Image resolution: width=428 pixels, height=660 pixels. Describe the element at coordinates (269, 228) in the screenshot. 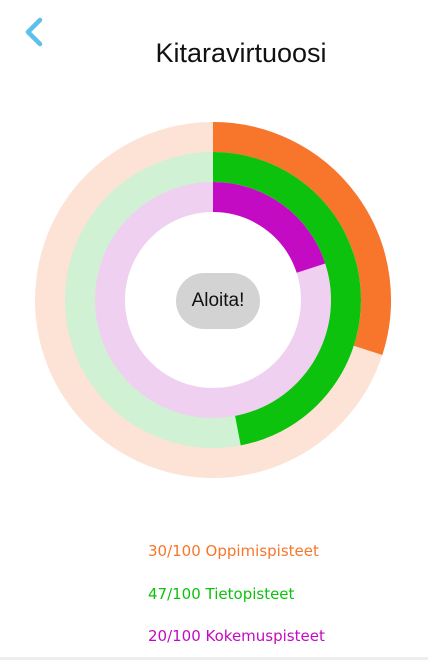

I see `kokemus-arc` at that location.